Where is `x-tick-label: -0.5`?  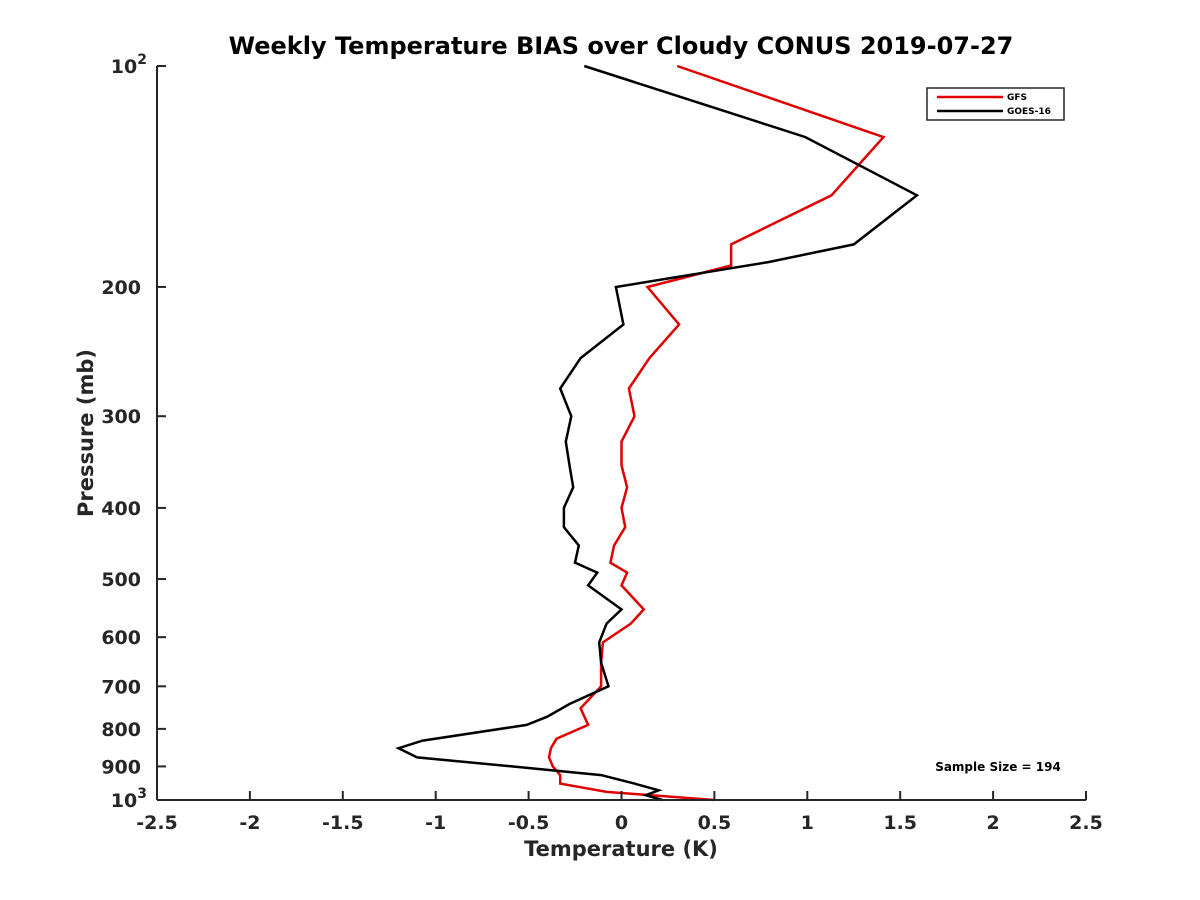
x-tick-label: -0.5 is located at coordinates (529, 823).